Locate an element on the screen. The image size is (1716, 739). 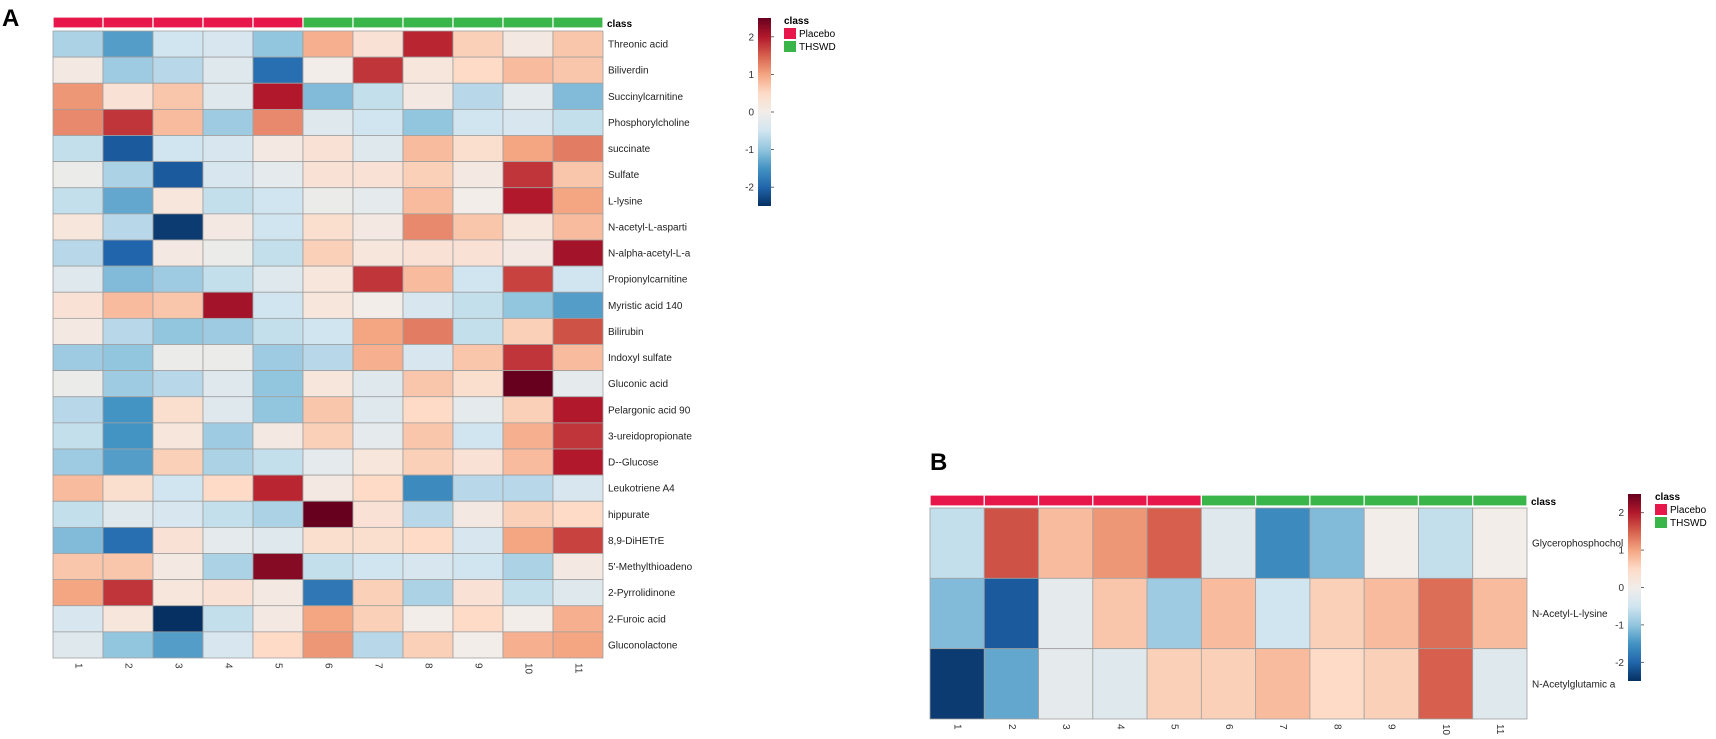
panel-a-row-label: Indoxyl sulfate is located at coordinates (640, 358).